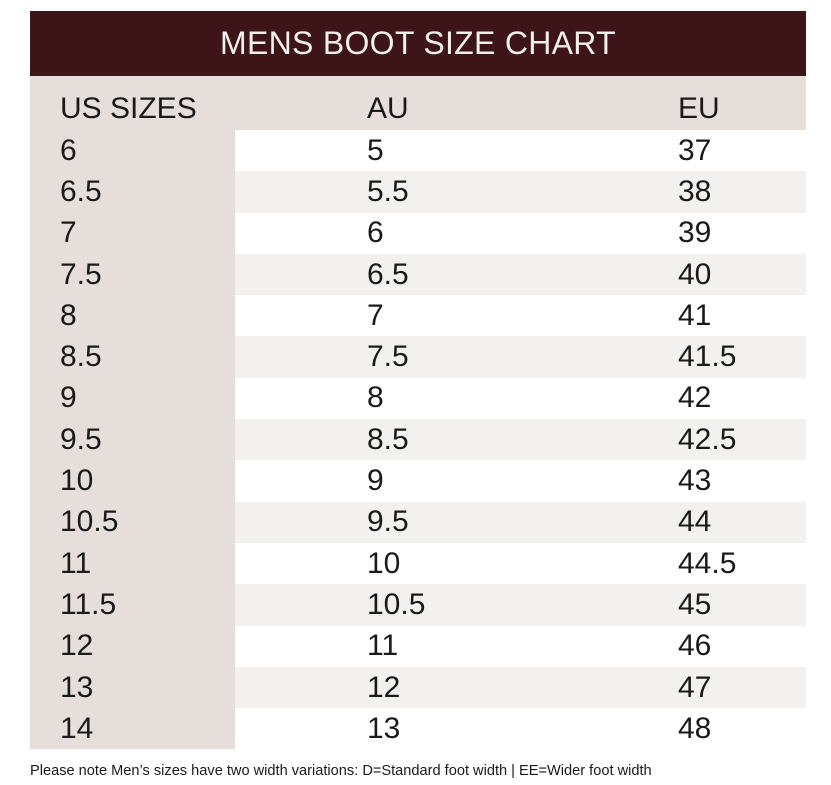 The width and height of the screenshot is (831, 785). I want to click on us-size-cell: 10, so click(132, 481).